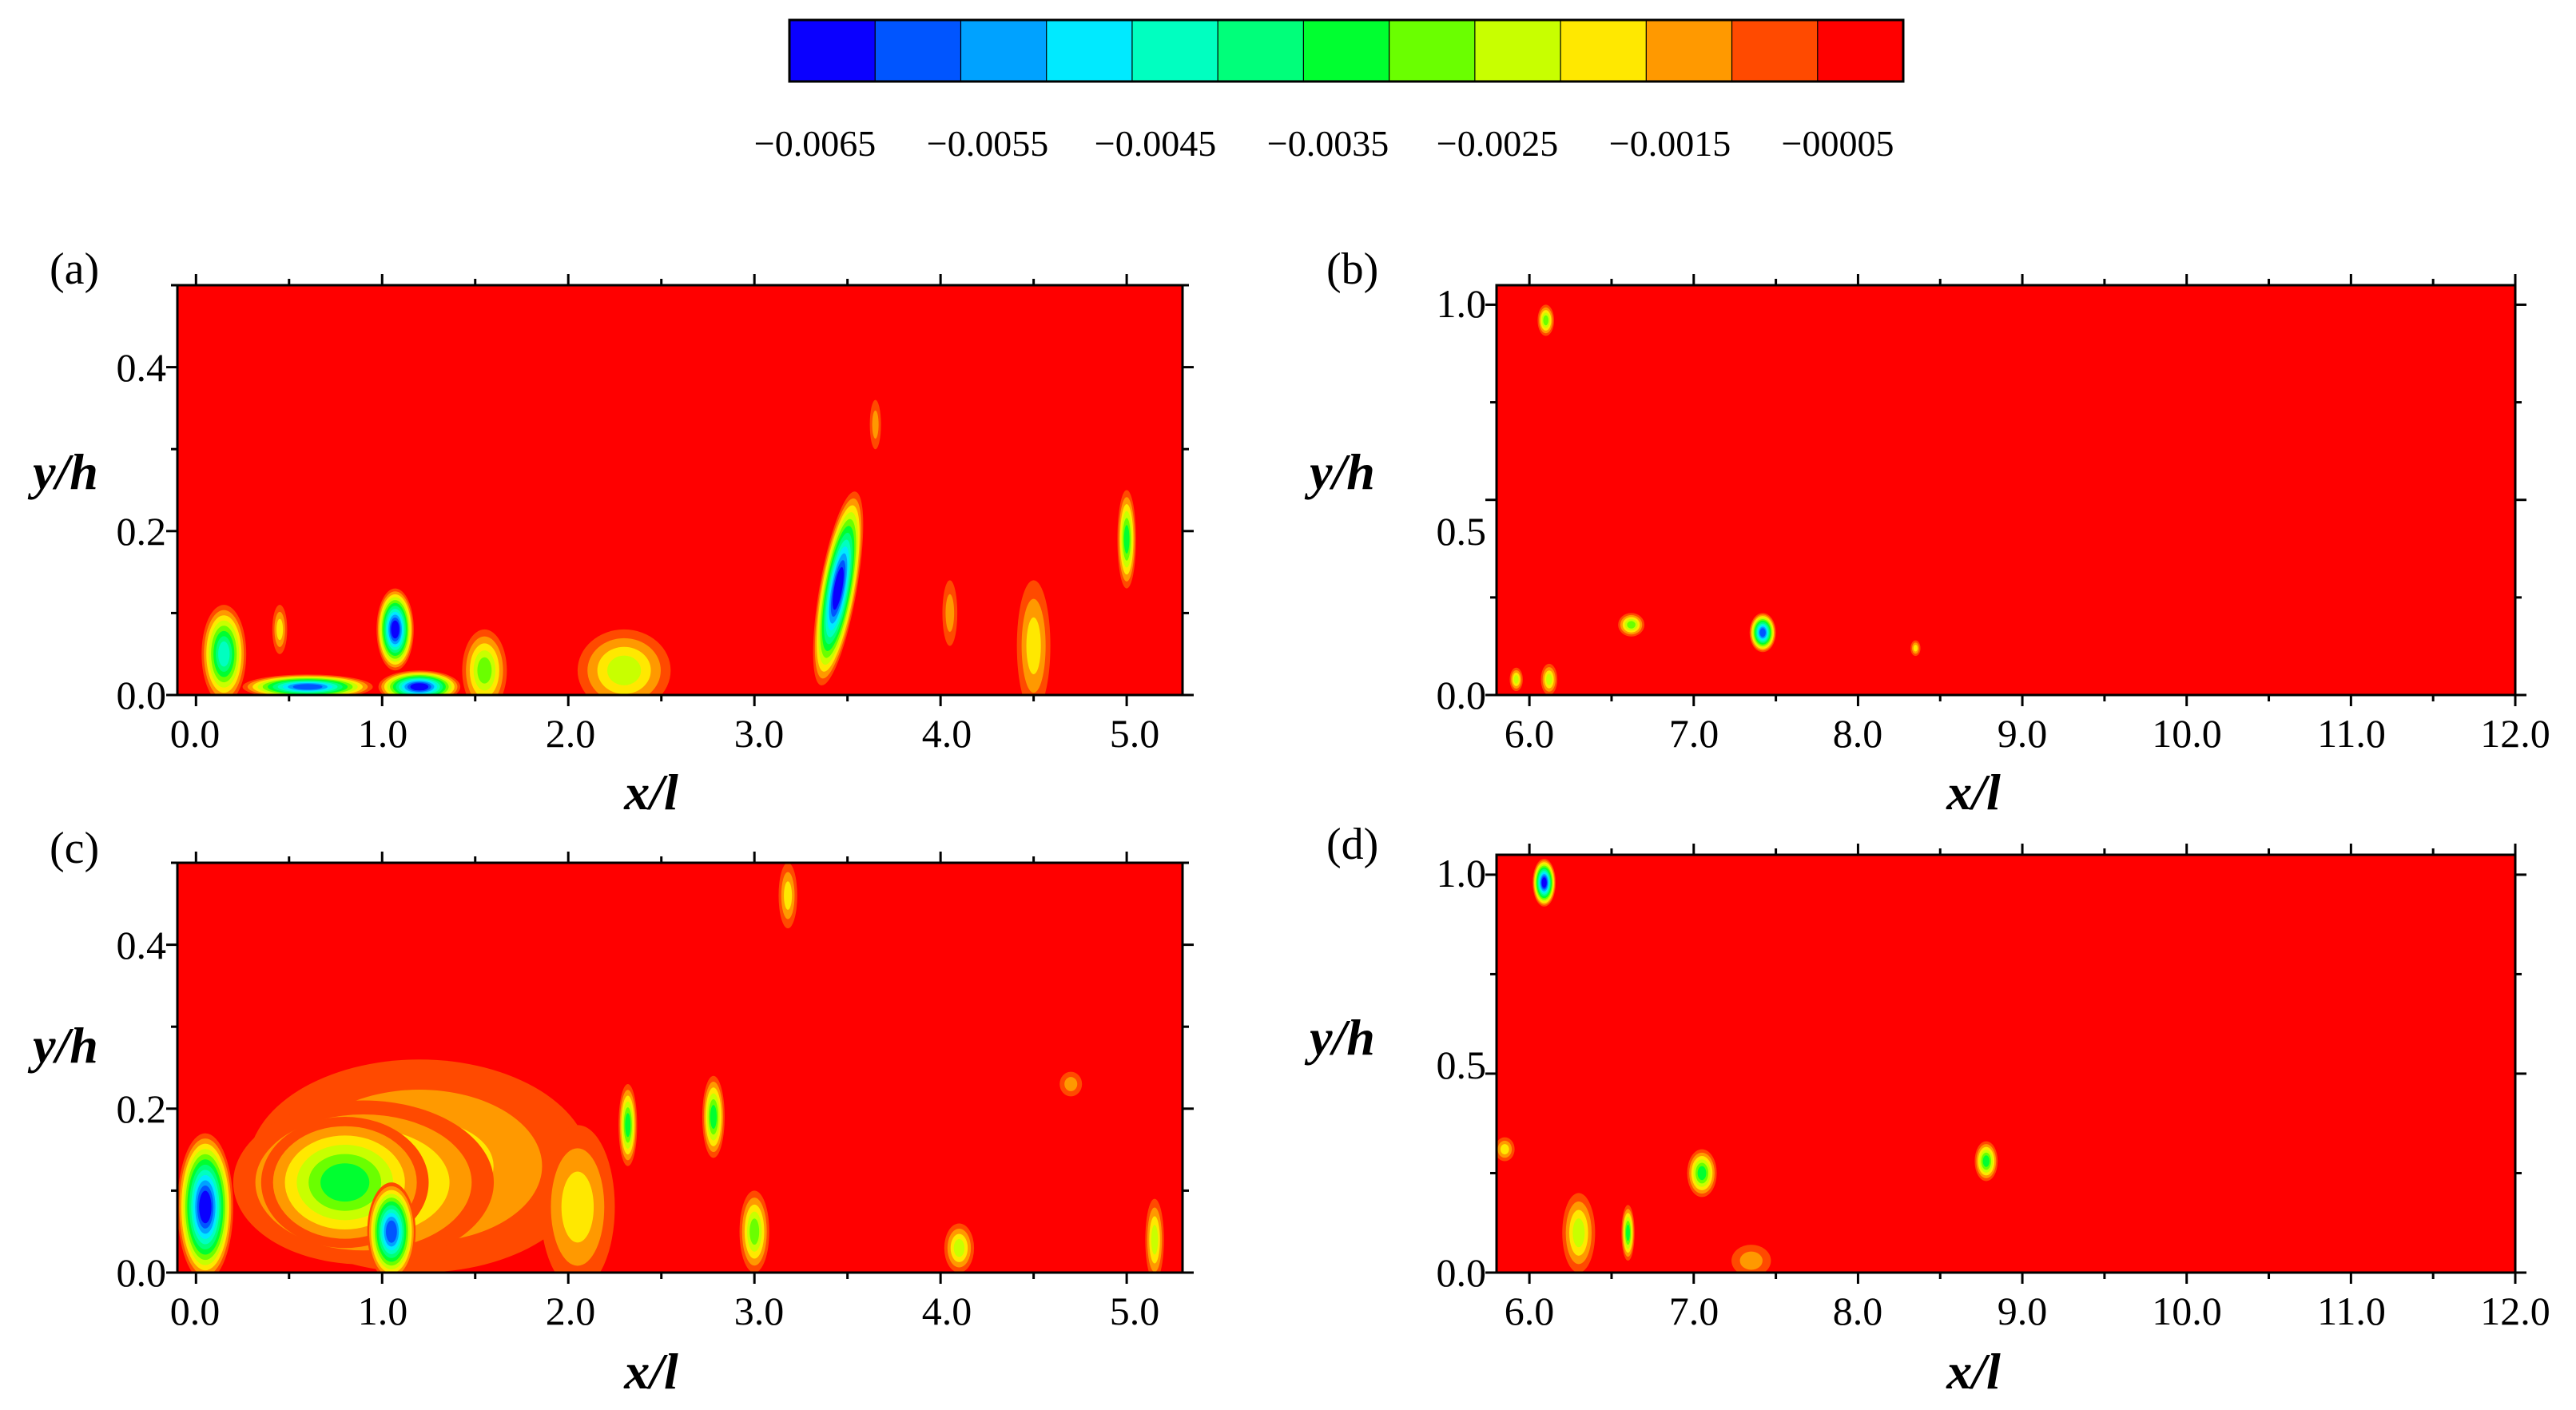 The width and height of the screenshot is (2576, 1410). What do you see at coordinates (2515, 733) in the screenshot?
I see `x-tick-label: 12.0` at bounding box center [2515, 733].